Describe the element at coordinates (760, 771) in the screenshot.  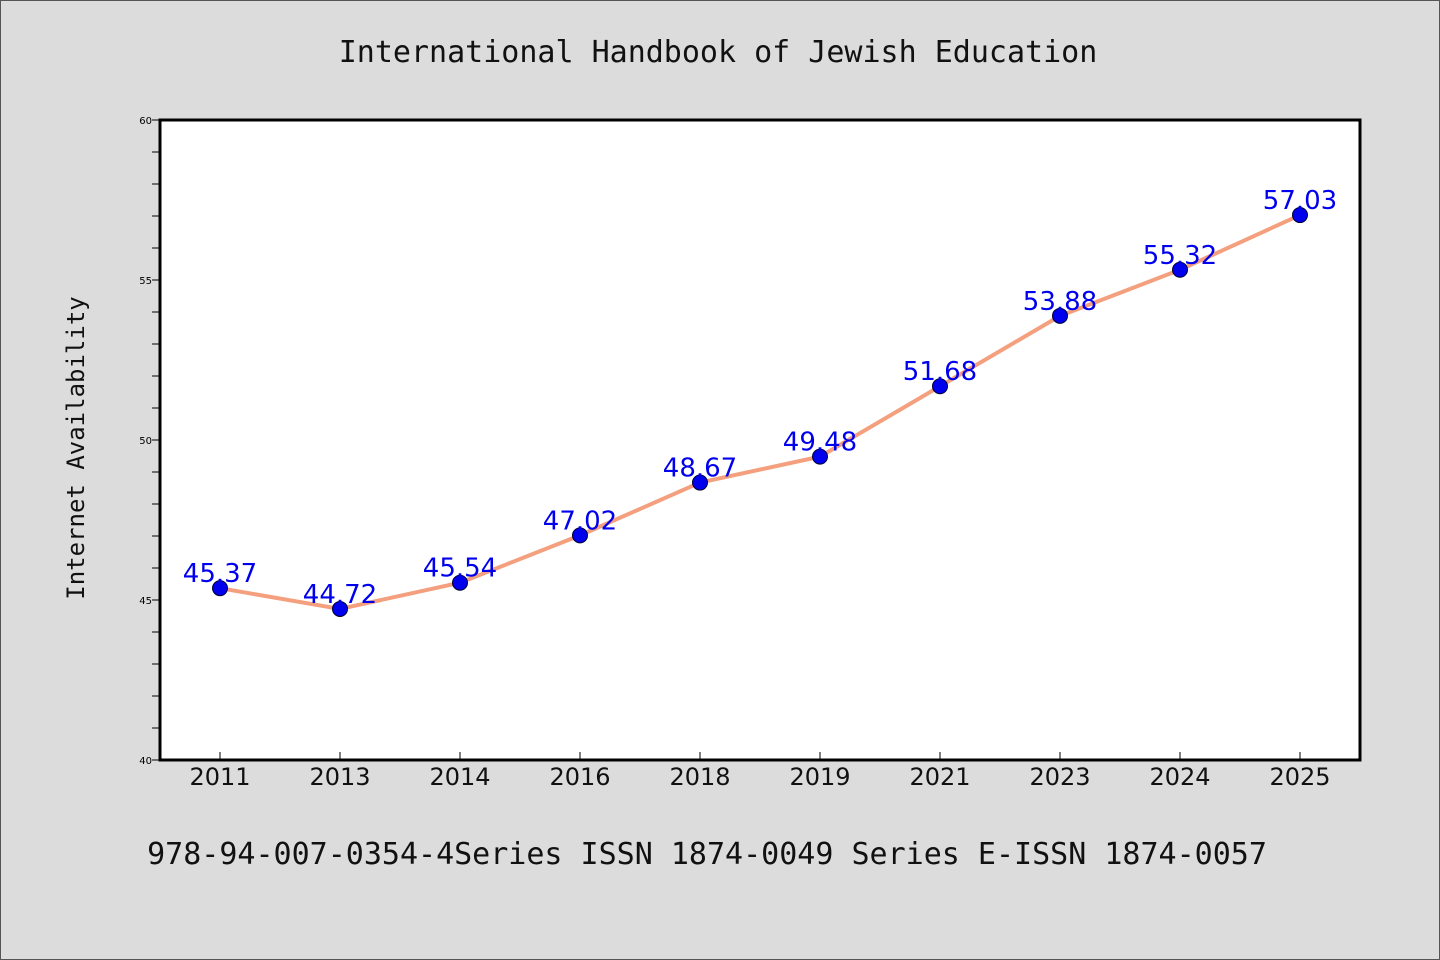
I see `x-axis: 2011 2013 2014 2016 2018 2019 2021 2023 2024 2025` at that location.